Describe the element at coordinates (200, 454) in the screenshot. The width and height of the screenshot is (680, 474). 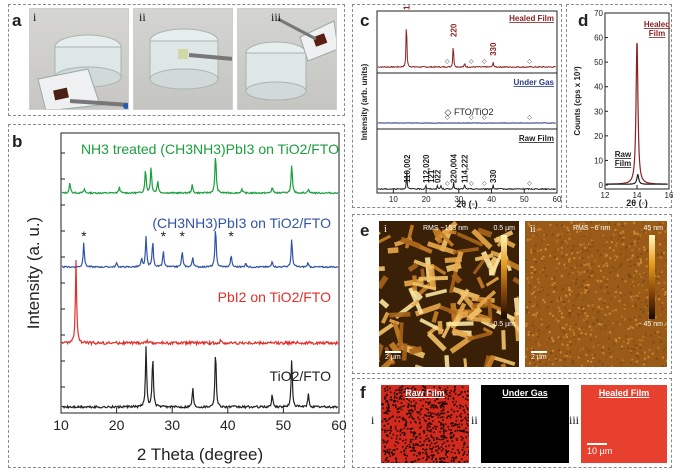
I see `x-axis-label-b: 2 Theta (degree)` at that location.